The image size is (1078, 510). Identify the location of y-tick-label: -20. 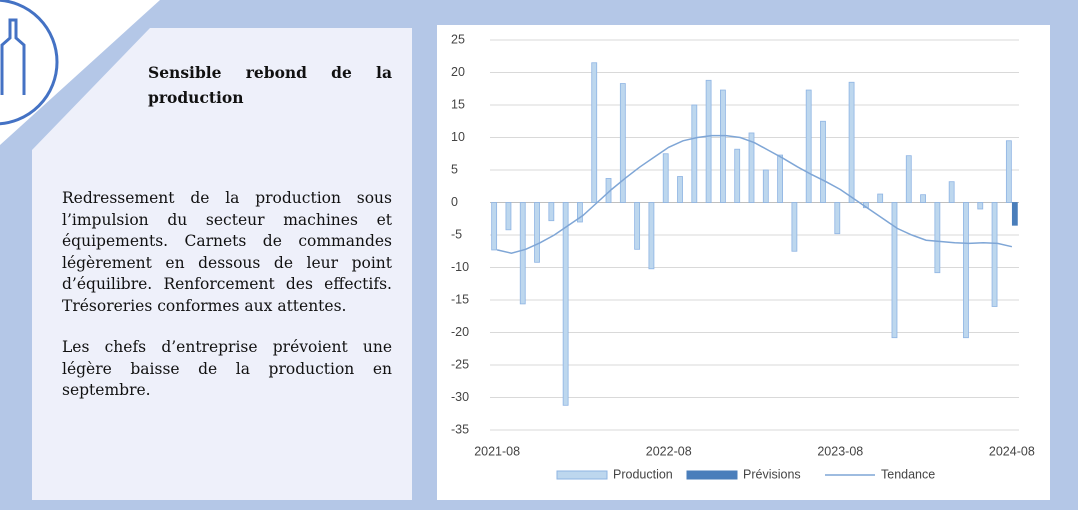
(460, 332).